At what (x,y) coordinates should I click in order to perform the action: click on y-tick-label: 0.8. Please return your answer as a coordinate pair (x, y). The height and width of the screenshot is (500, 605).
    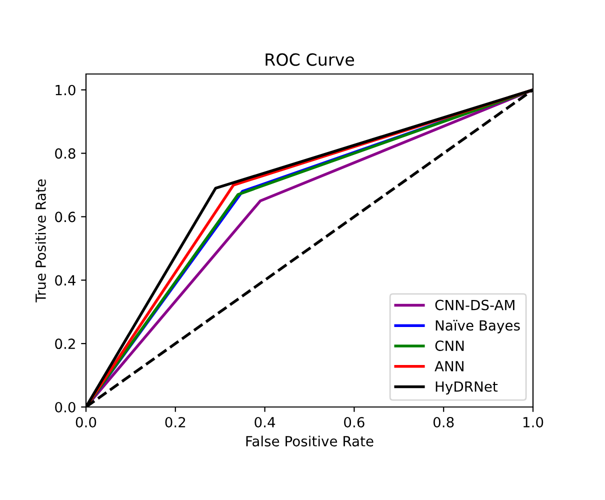
    Looking at the image, I should click on (65, 153).